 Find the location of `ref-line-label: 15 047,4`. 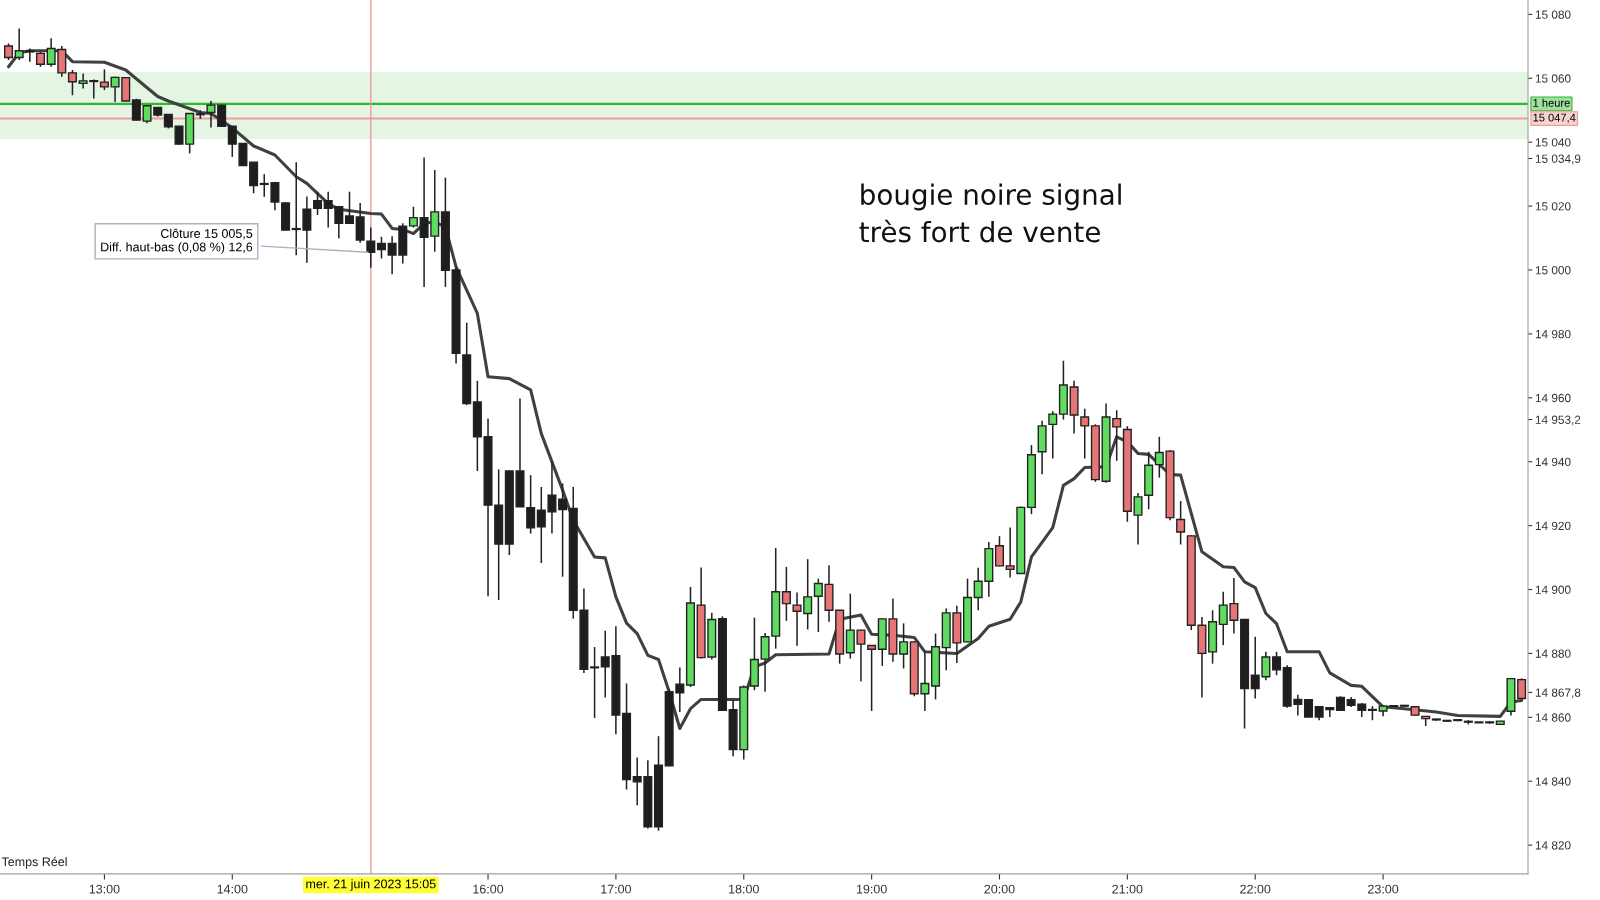

ref-line-label: 15 047,4 is located at coordinates (1554, 118).